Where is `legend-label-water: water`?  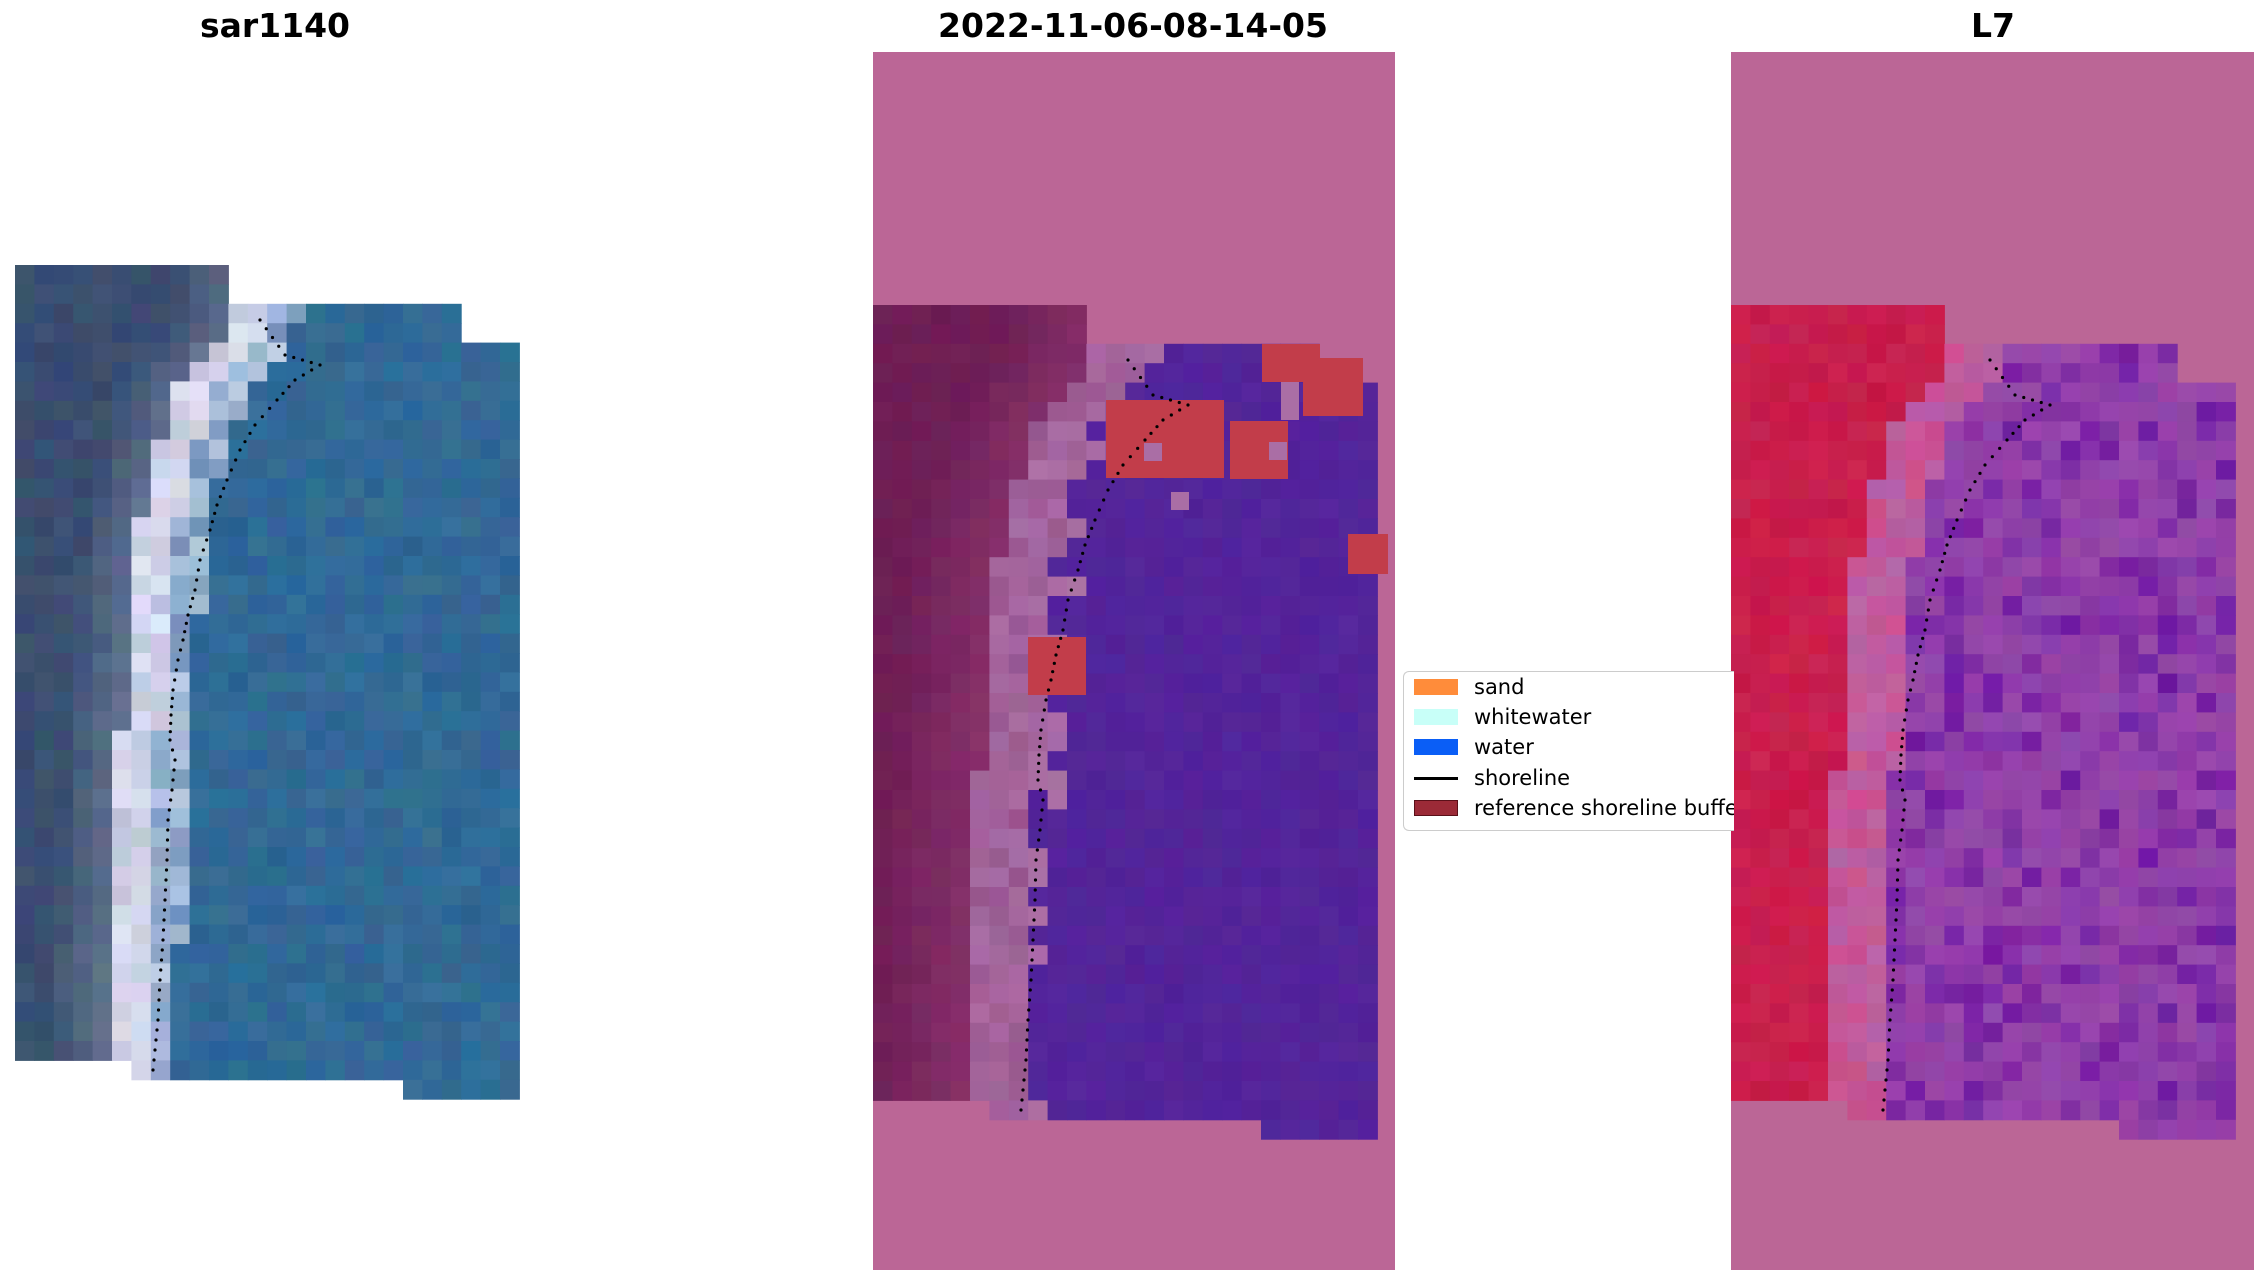 legend-label-water: water is located at coordinates (1504, 747).